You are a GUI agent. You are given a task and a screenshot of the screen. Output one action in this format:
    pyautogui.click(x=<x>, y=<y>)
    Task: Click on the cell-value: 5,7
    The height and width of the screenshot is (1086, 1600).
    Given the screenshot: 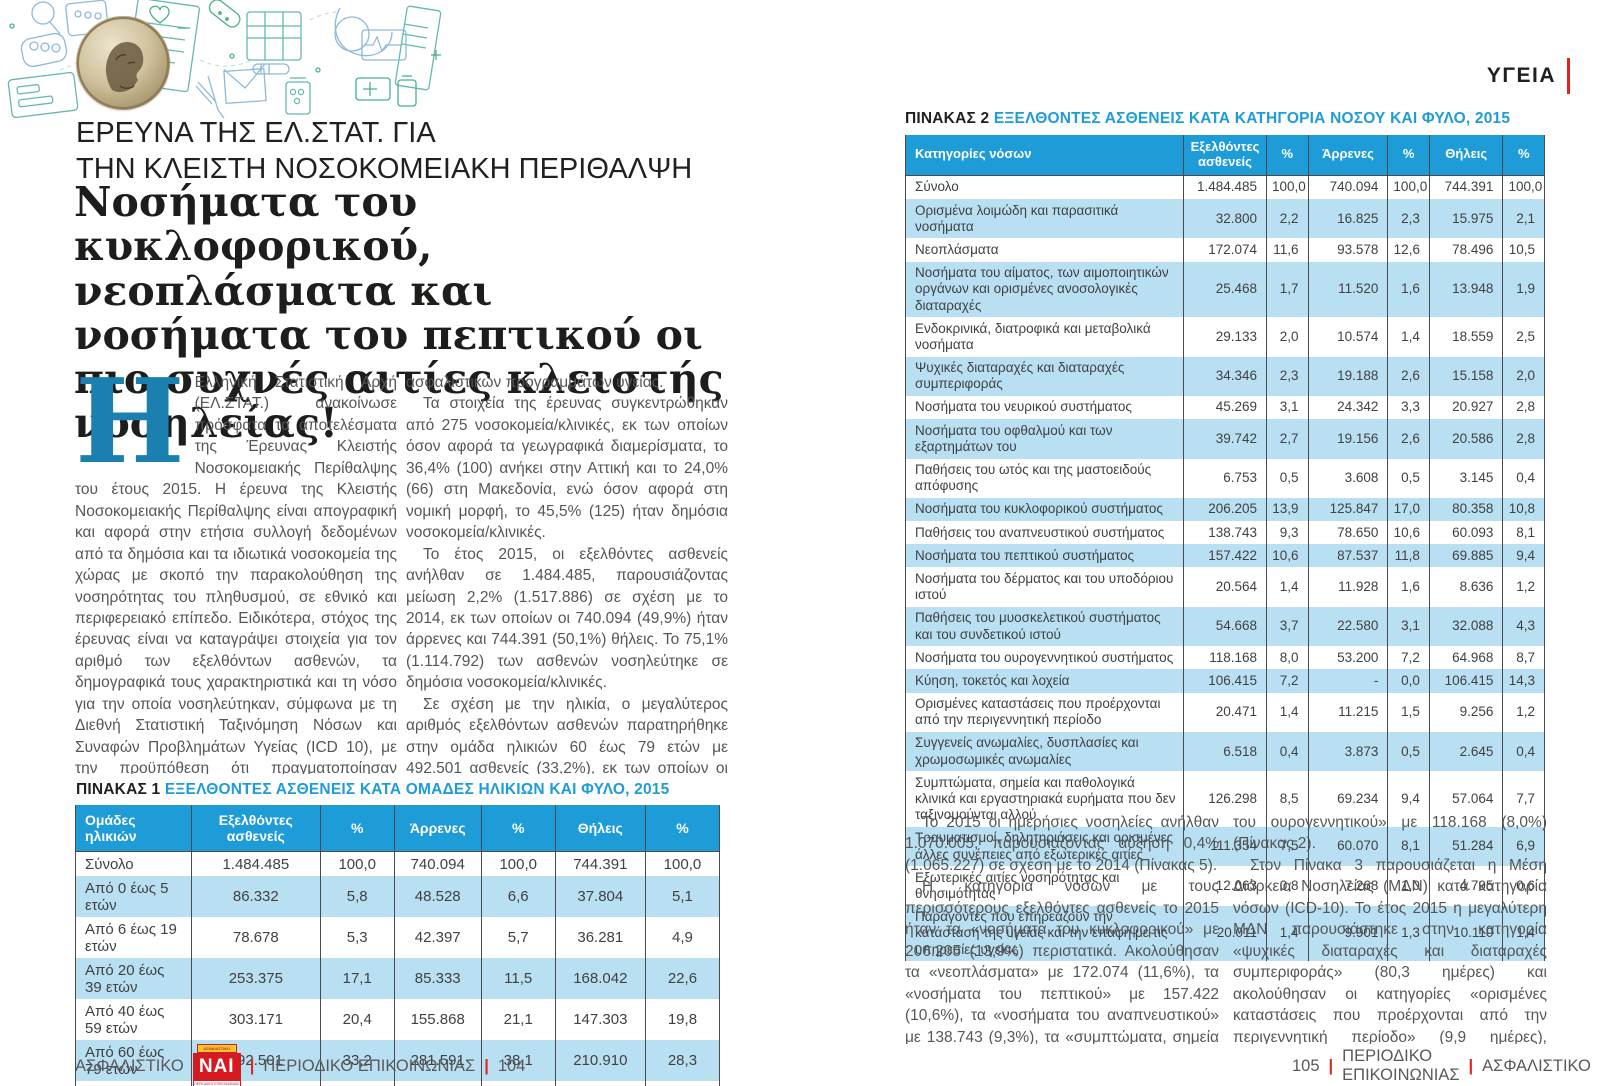 What is the action you would take?
    pyautogui.click(x=518, y=937)
    